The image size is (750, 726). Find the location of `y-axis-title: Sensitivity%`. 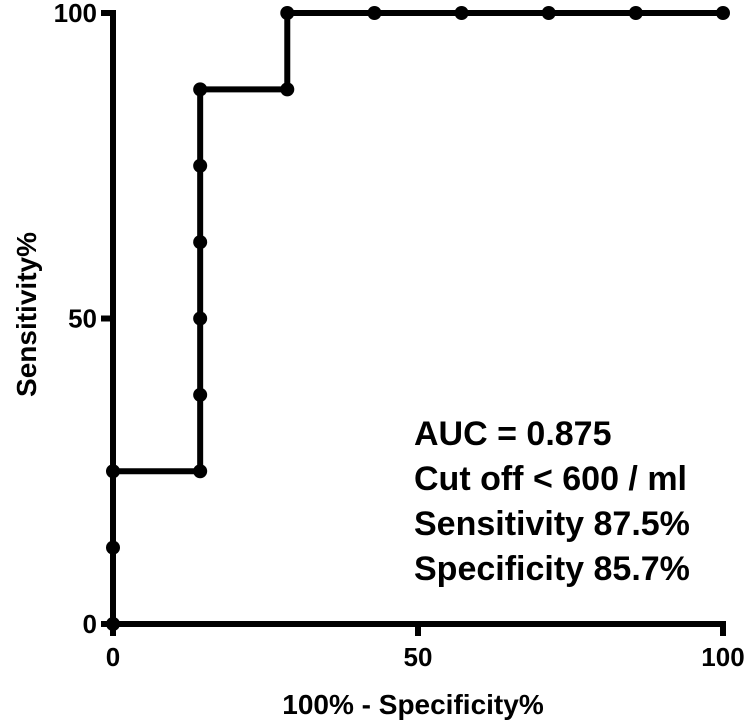

y-axis-title: Sensitivity% is located at coordinates (26, 314).